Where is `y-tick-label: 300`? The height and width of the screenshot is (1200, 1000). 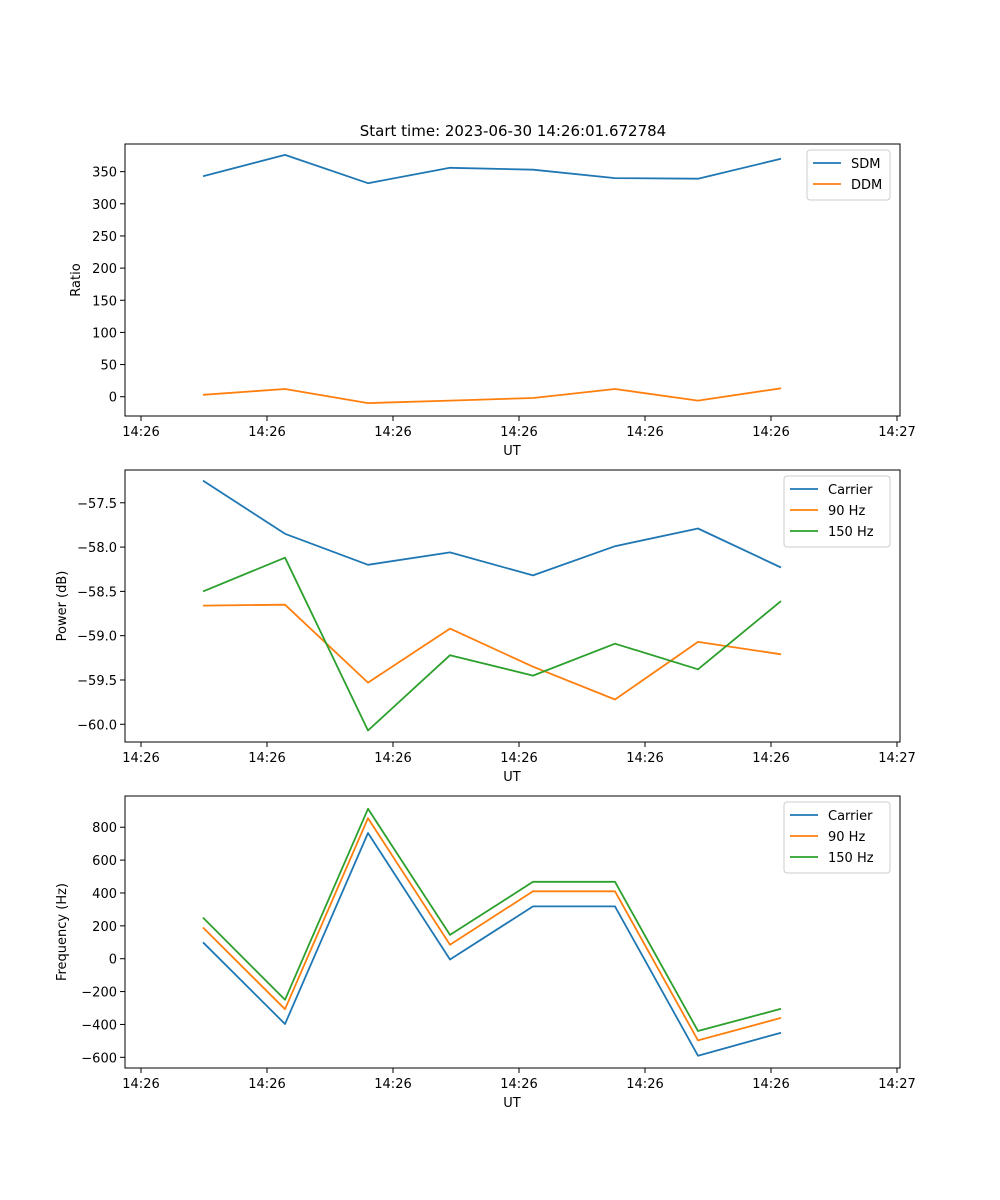
y-tick-label: 300 is located at coordinates (104, 205).